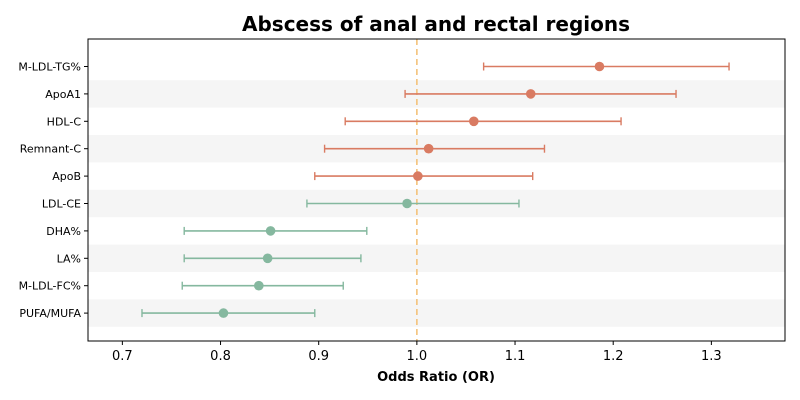 The height and width of the screenshot is (400, 800). What do you see at coordinates (63, 231) in the screenshot?
I see `y-tick-label: DHA%` at bounding box center [63, 231].